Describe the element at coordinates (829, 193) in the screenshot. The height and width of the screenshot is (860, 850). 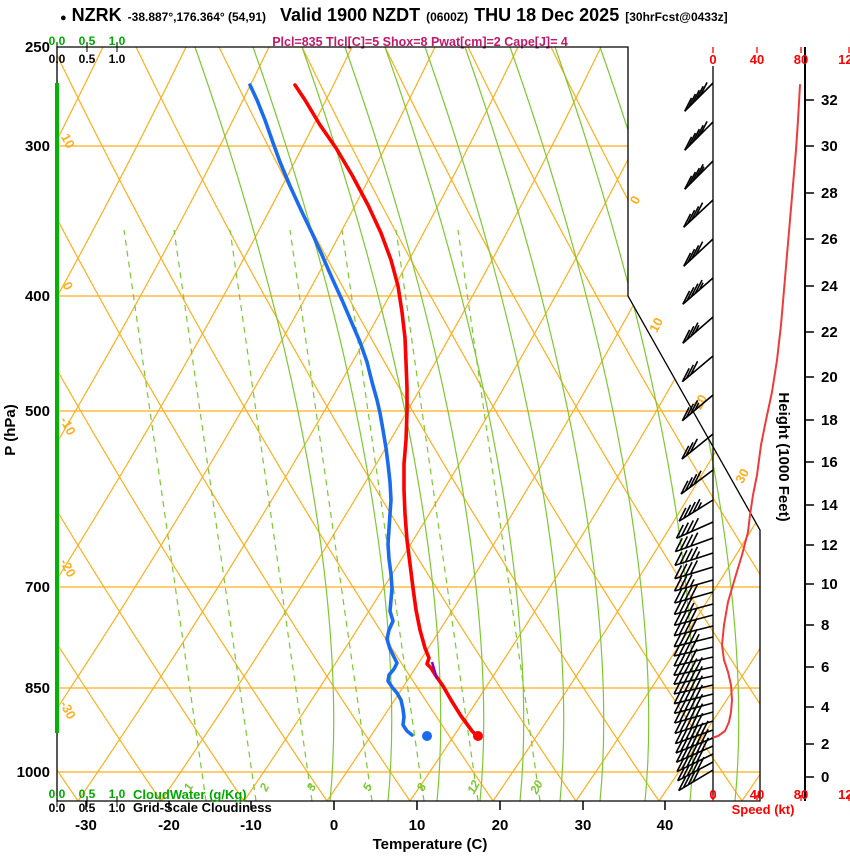
I see `height-tick-label: 28` at that location.